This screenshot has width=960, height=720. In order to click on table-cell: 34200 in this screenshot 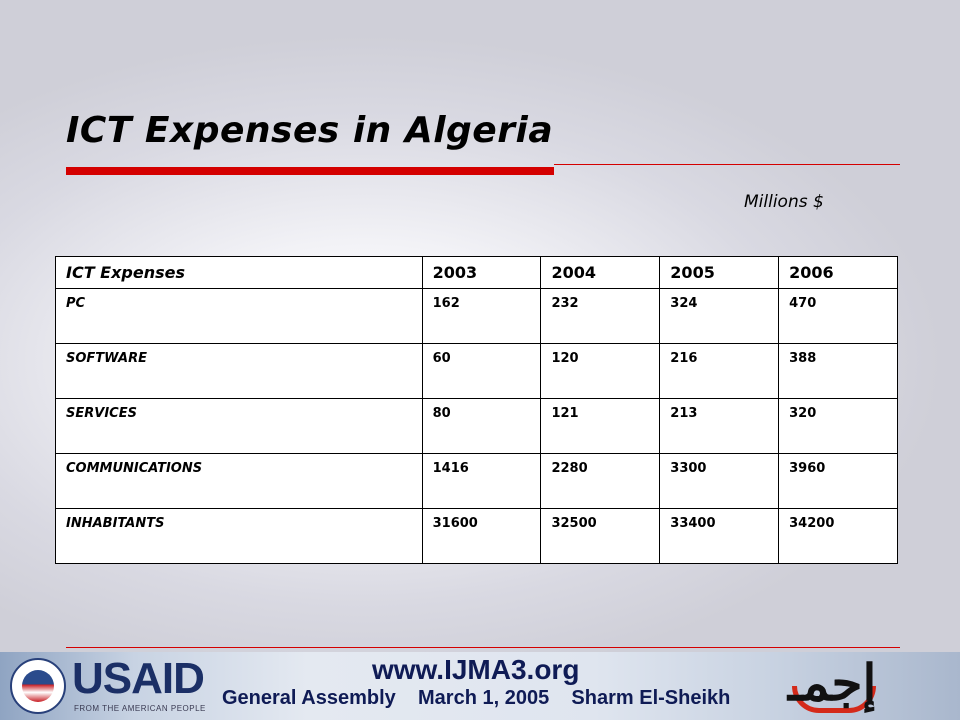, I will do `click(838, 536)`.